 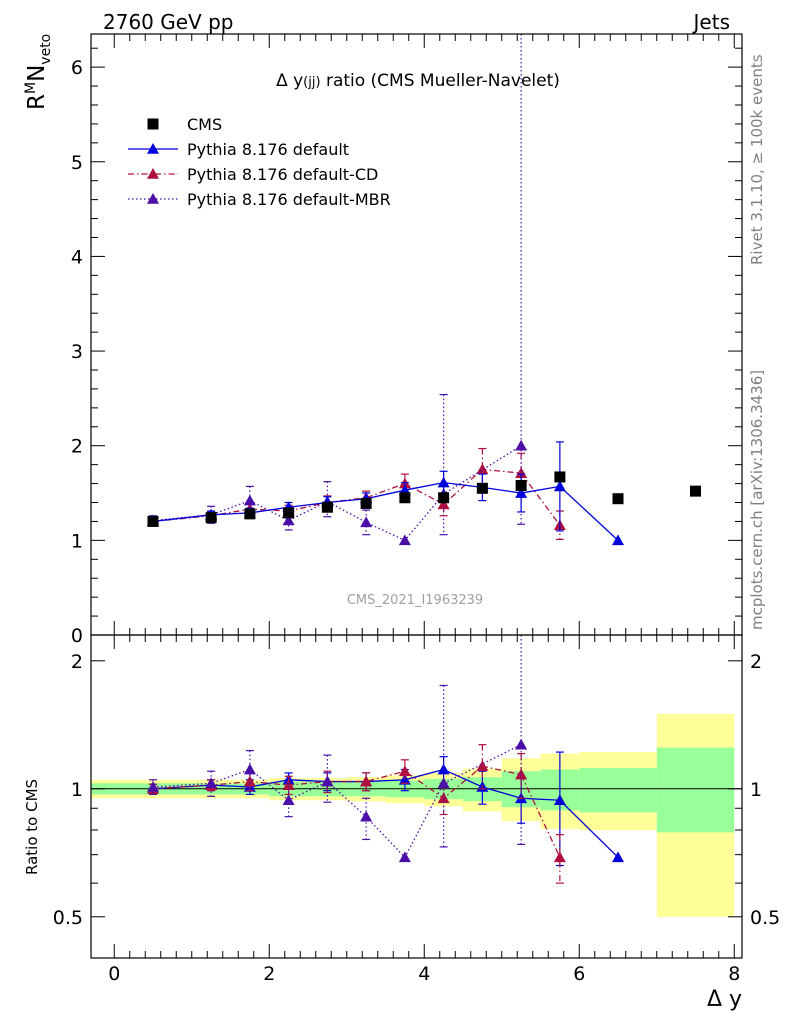 What do you see at coordinates (32, 827) in the screenshot?
I see `ratio-ylabel: Ratio to CMS` at bounding box center [32, 827].